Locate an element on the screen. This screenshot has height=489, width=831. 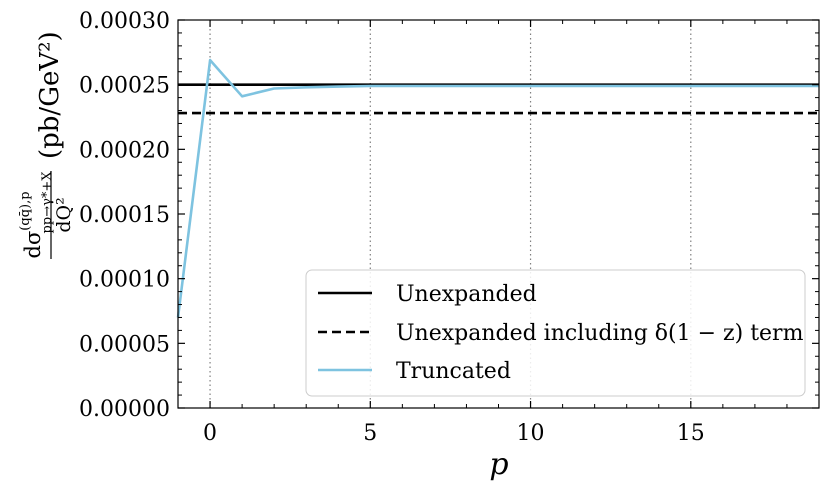
x-tick-label-0: 0 is located at coordinates (210, 433).